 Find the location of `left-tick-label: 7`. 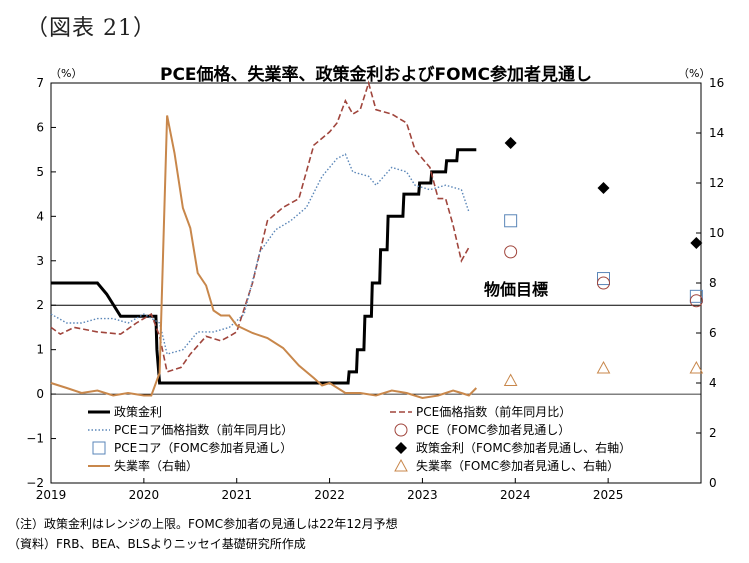

left-tick-label: 7 is located at coordinates (40, 83).